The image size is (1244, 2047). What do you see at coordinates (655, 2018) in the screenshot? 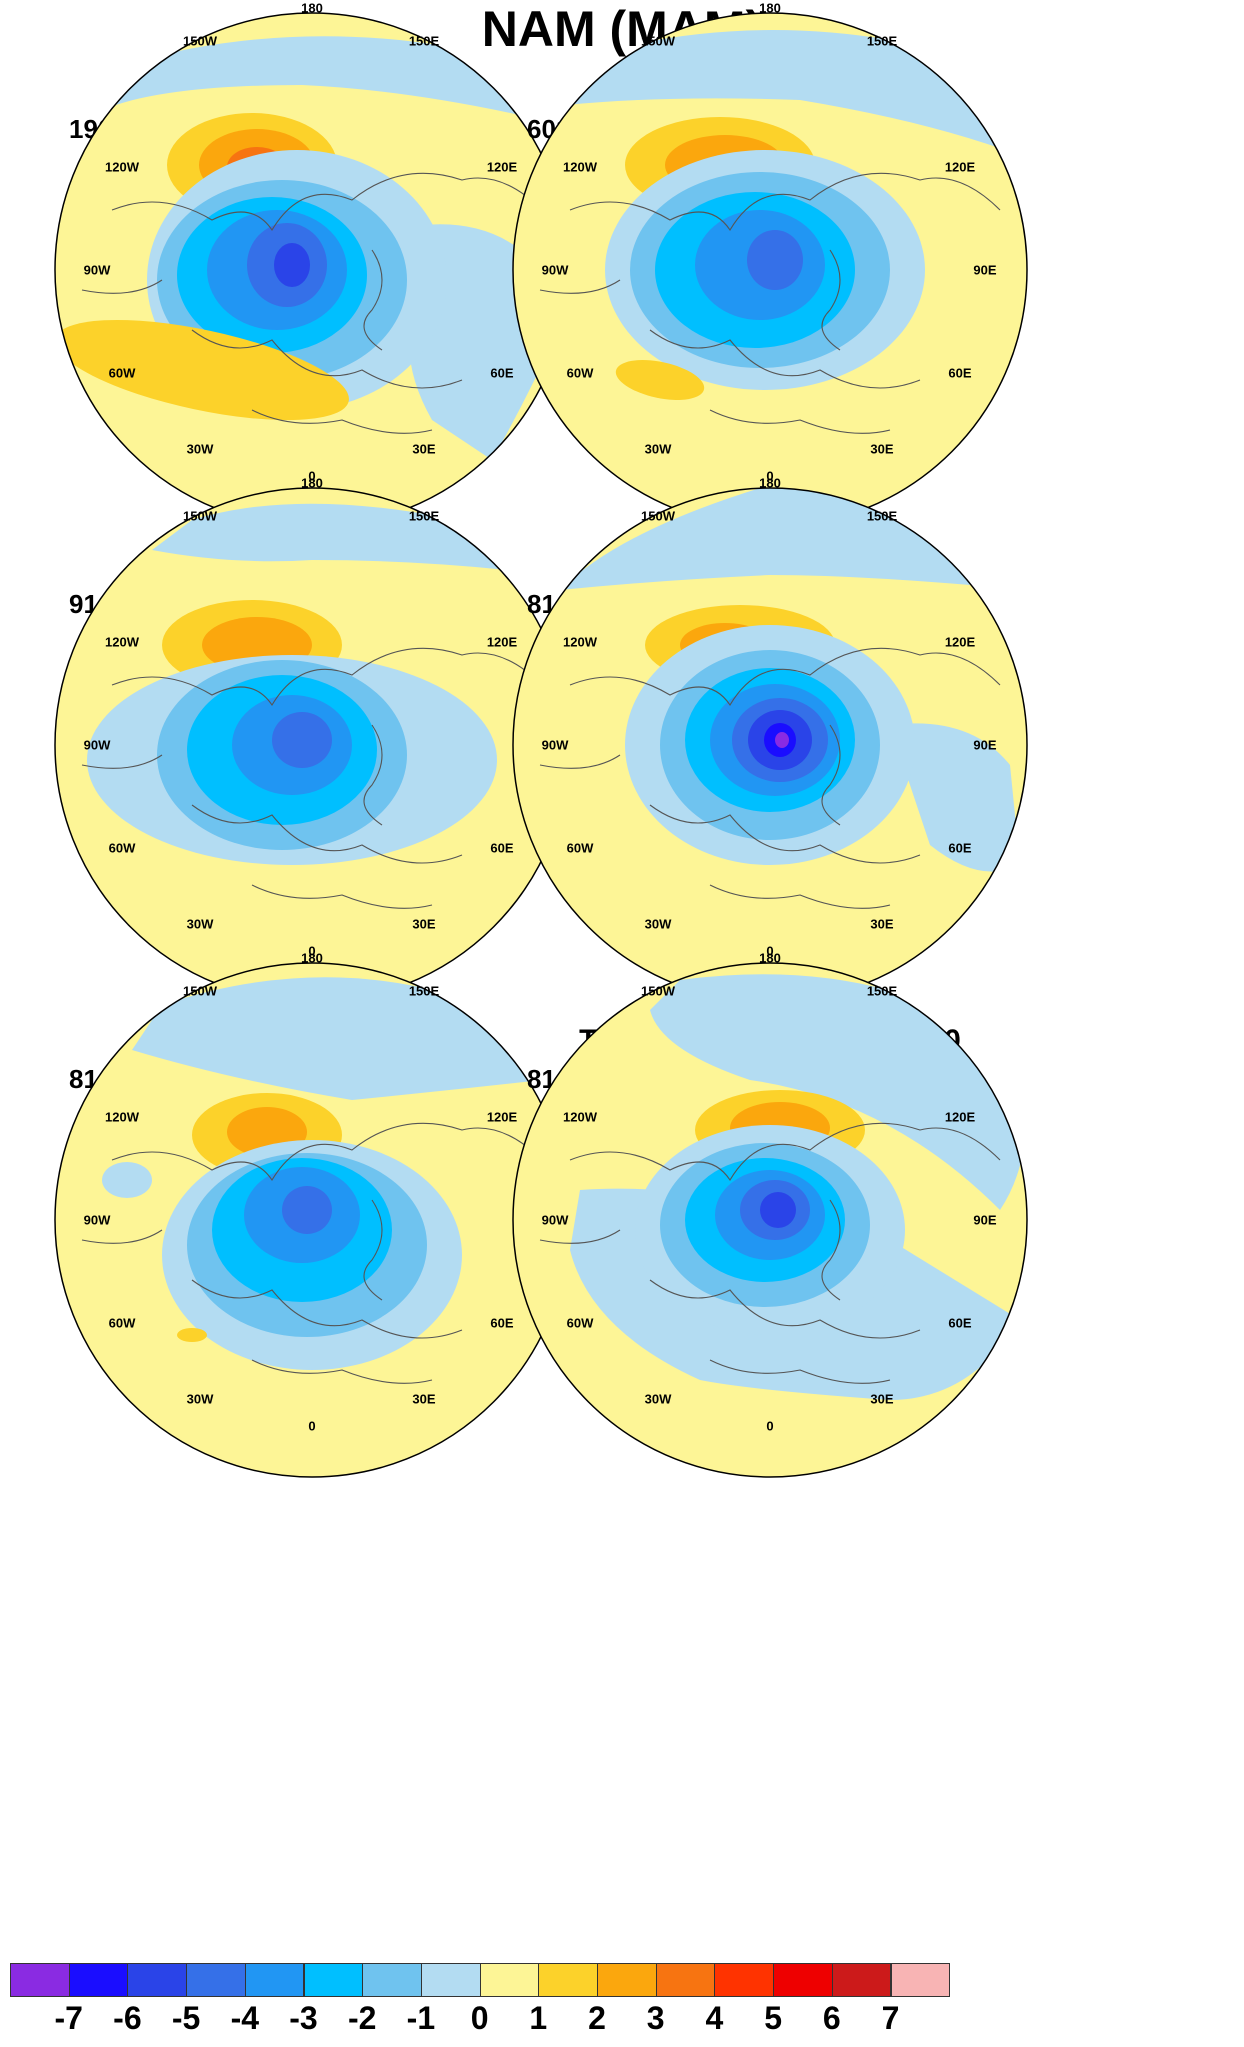
I see `colorbar-label: 3` at bounding box center [655, 2018].